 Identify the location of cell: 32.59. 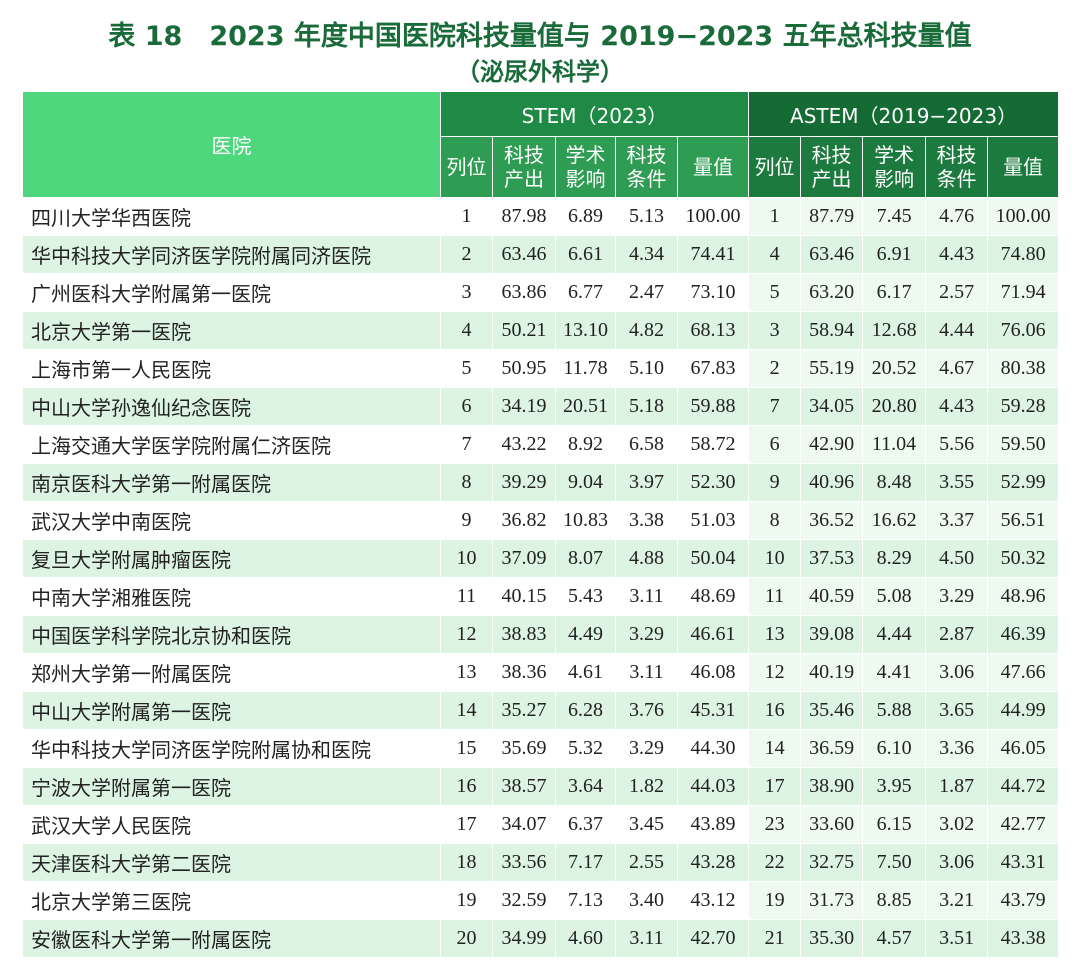
(524, 900).